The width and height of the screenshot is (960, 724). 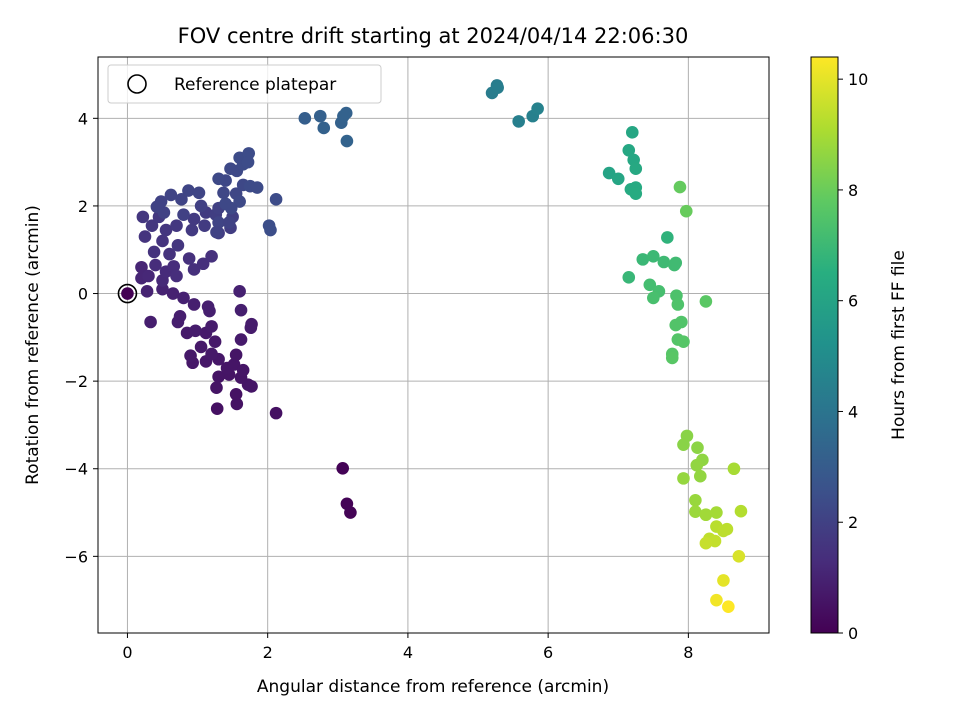 What do you see at coordinates (137, 84) in the screenshot?
I see `legend-marker-reference` at bounding box center [137, 84].